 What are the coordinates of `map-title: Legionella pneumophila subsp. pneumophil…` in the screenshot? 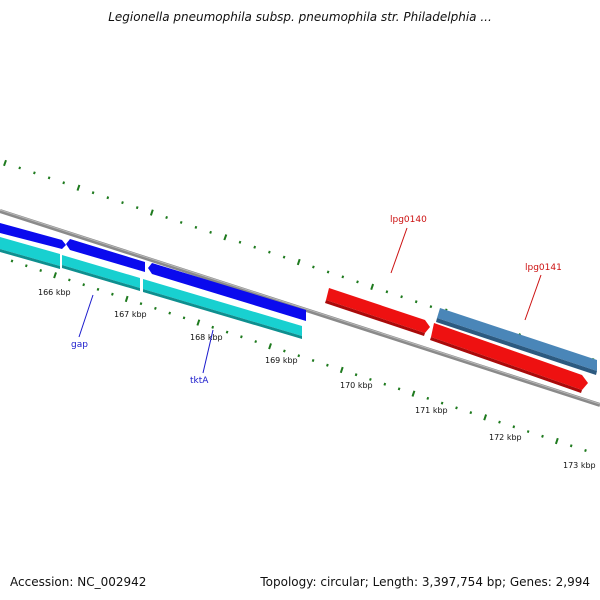 It's located at (300, 17).